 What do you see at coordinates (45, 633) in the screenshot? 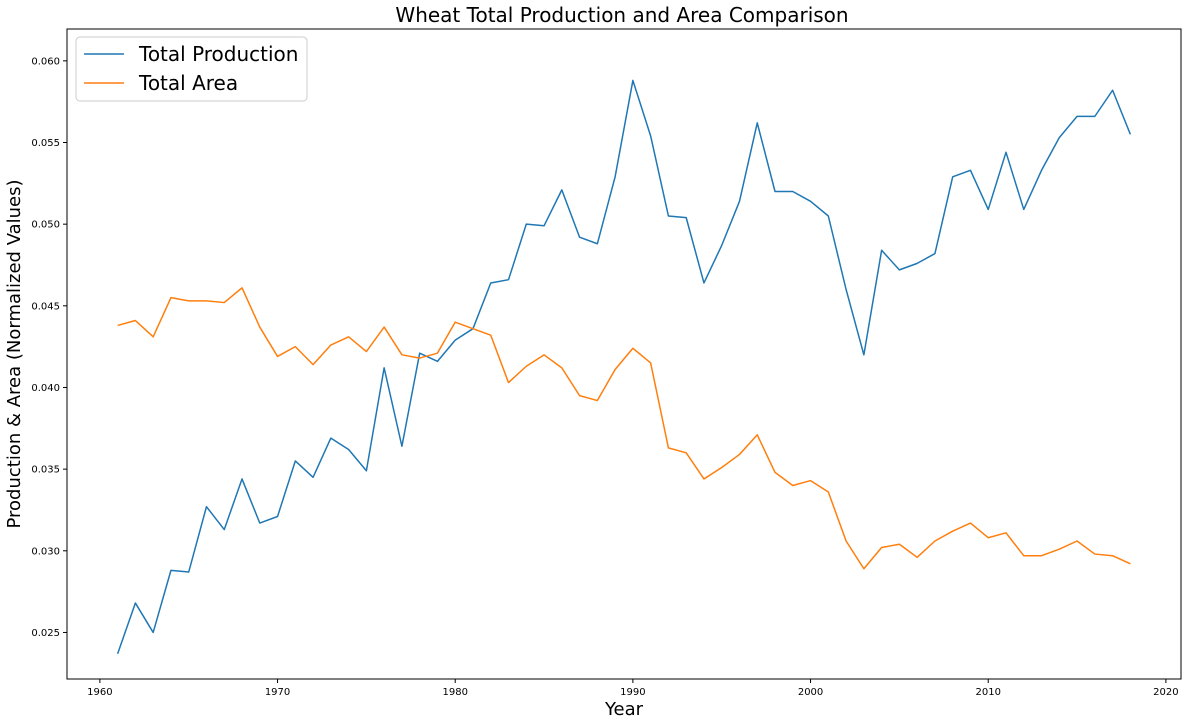
I see `y-tick-label: 0.025` at bounding box center [45, 633].